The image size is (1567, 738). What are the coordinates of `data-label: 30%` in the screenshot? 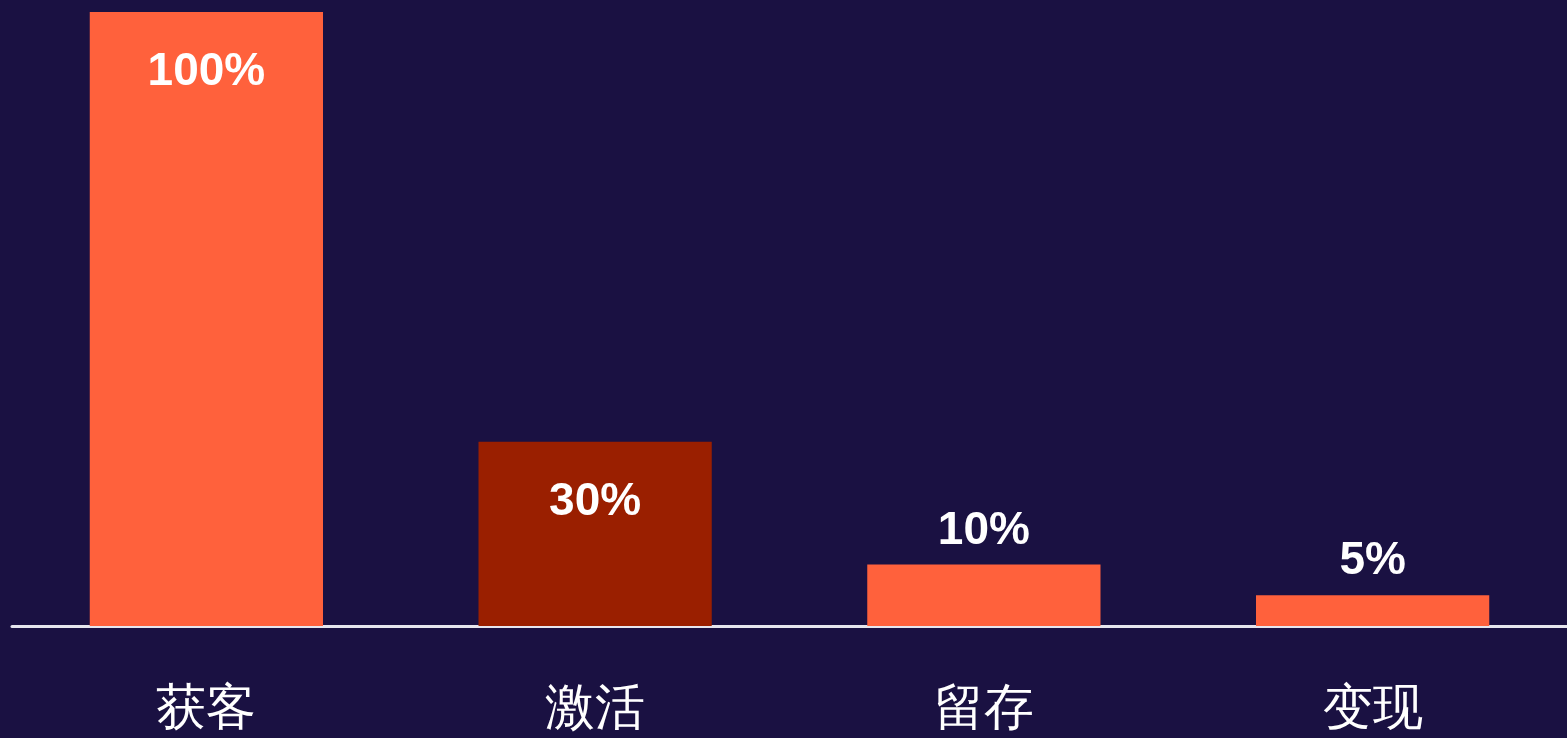 It's located at (595, 498).